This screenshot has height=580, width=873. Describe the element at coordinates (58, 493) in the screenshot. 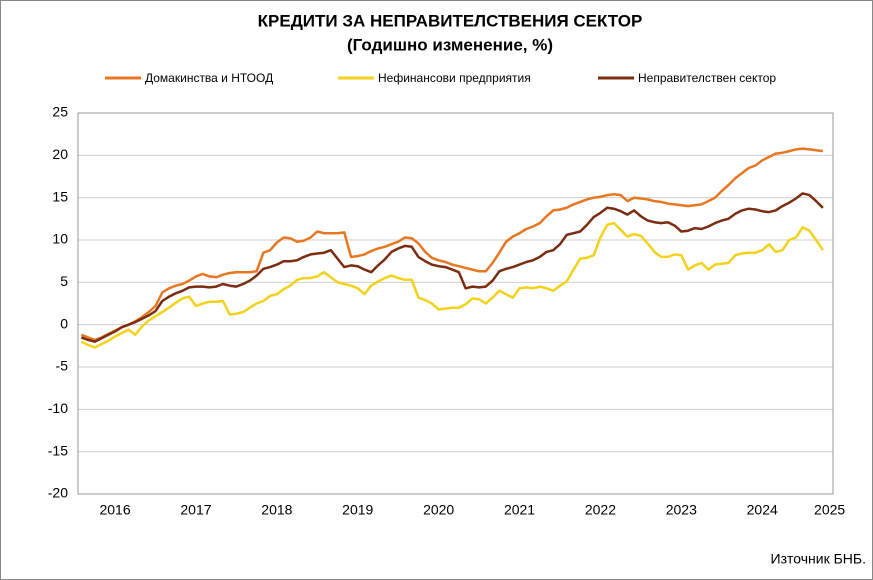

I see `y-tick-label: -20` at that location.